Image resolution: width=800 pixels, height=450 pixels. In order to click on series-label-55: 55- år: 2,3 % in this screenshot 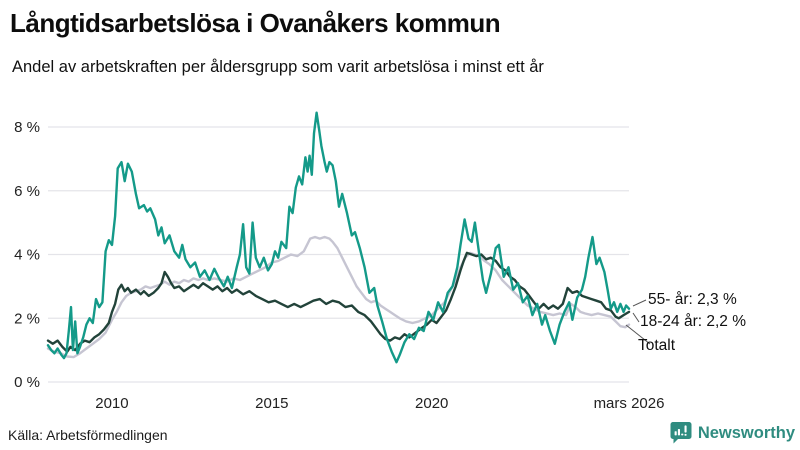, I will do `click(692, 299)`.